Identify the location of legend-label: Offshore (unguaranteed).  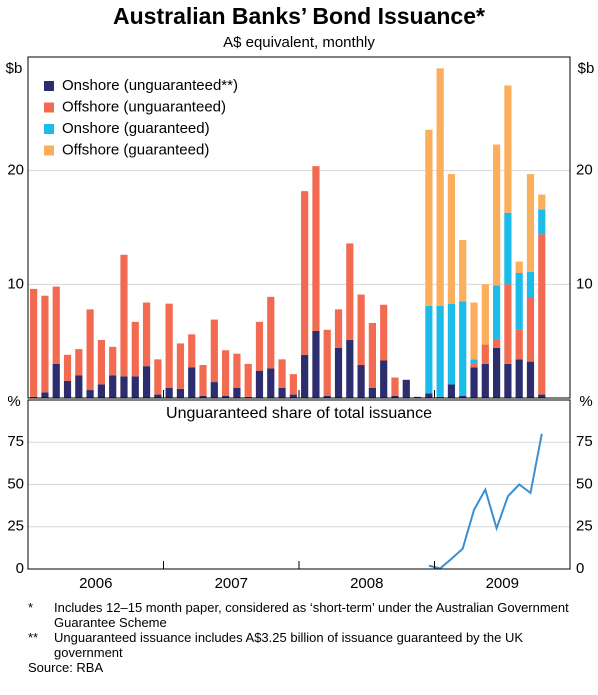
(144, 106).